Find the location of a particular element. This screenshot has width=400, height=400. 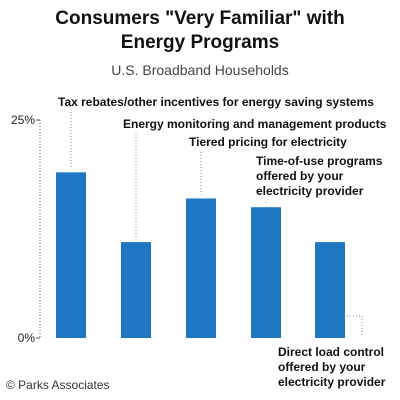

chart-title-line-2: Energy Programs is located at coordinates (200, 42).